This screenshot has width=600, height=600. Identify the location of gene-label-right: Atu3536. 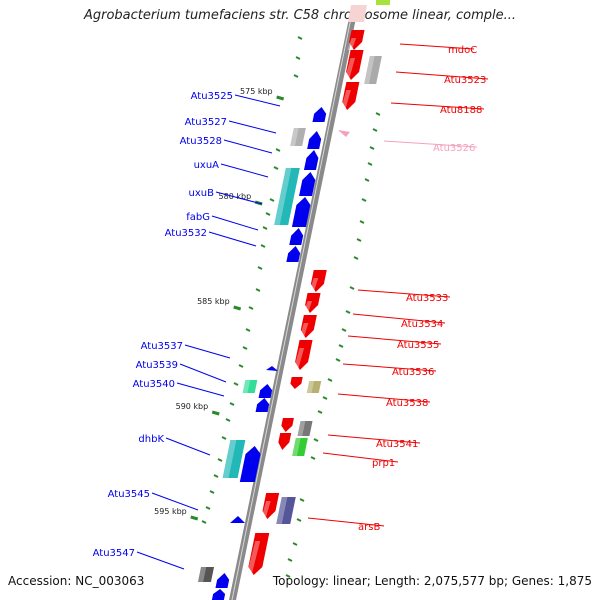
(413, 372).